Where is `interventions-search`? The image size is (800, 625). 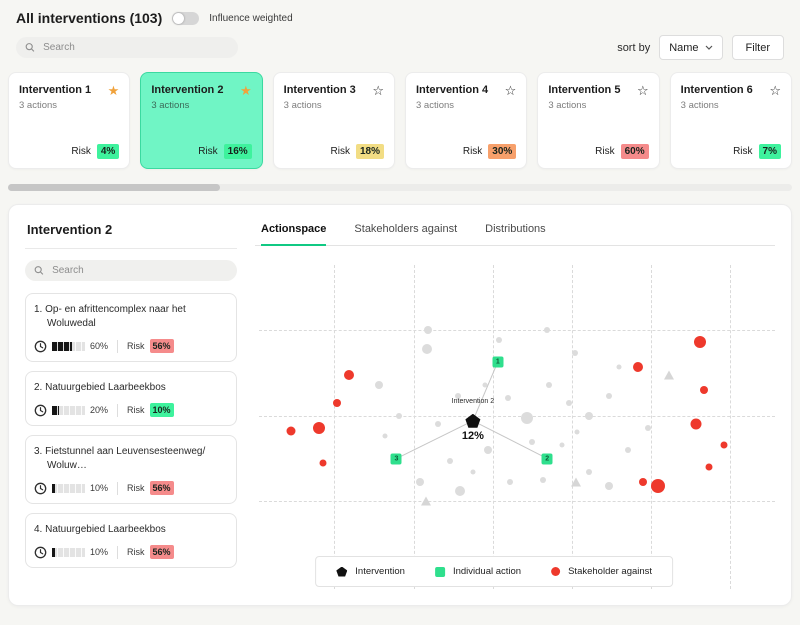 interventions-search is located at coordinates (127, 47).